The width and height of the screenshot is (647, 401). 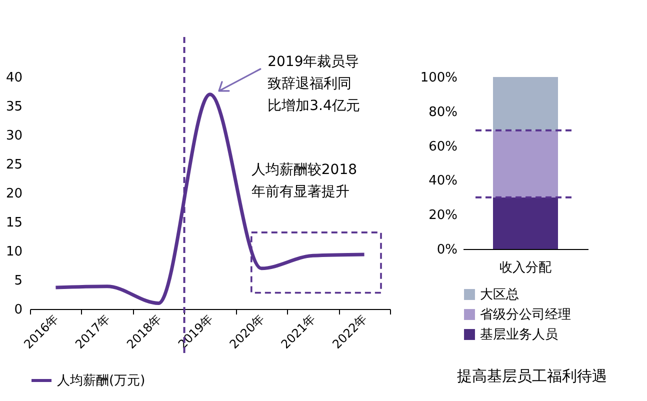 What do you see at coordinates (314, 84) in the screenshot?
I see `annotation: 2019年裁员导致辞退福利同比增加3.4亿元` at bounding box center [314, 84].